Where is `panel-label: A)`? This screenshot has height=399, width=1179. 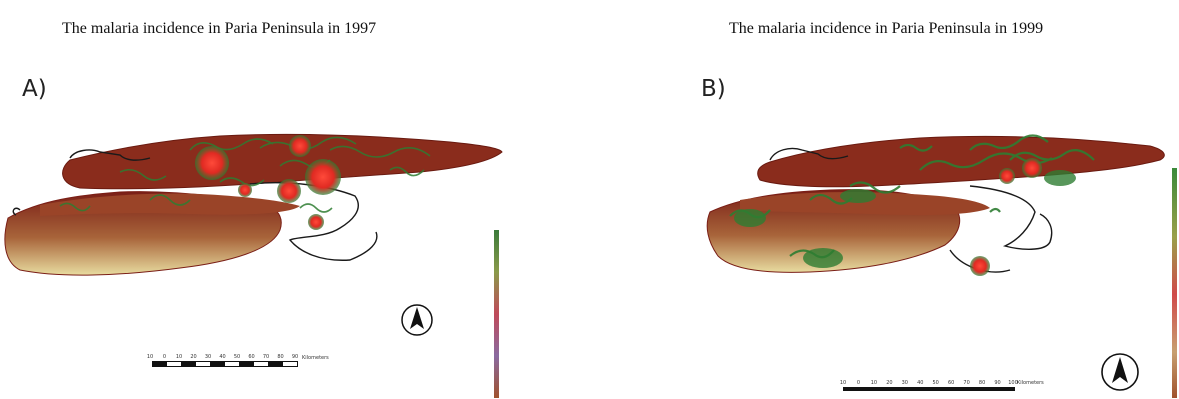
panel-label: A) is located at coordinates (34, 89).